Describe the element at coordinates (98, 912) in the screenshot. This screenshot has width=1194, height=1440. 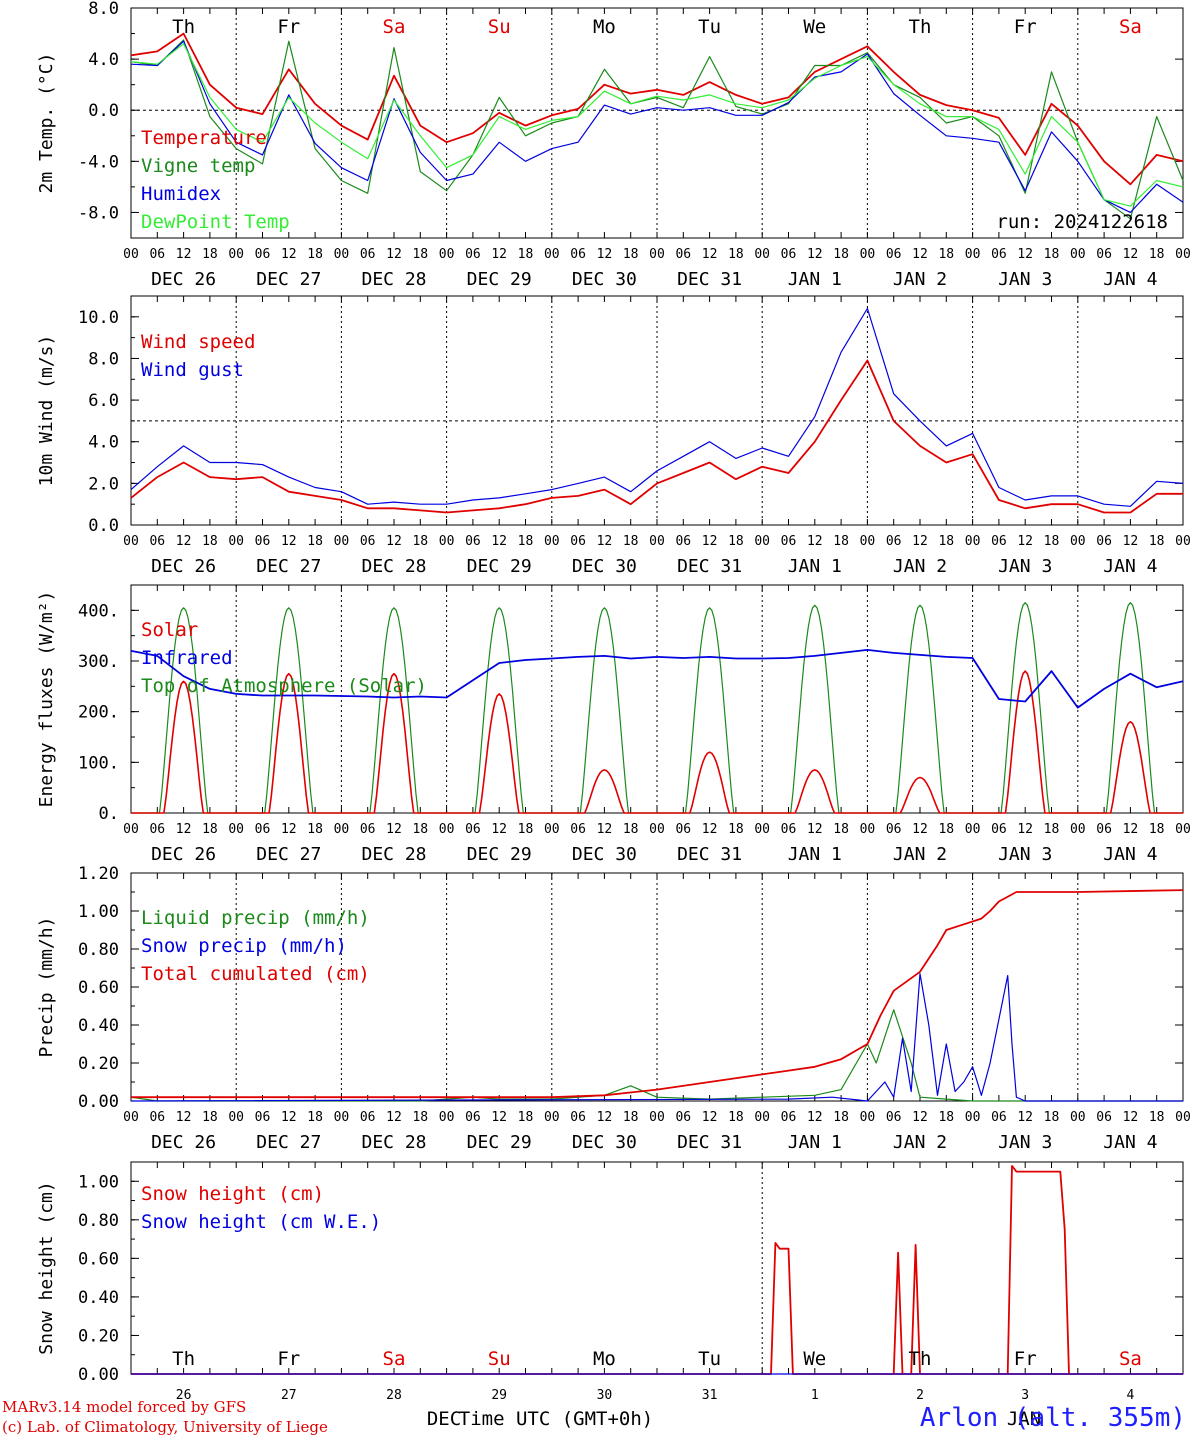
I see `y-tick-label: 1.00` at that location.